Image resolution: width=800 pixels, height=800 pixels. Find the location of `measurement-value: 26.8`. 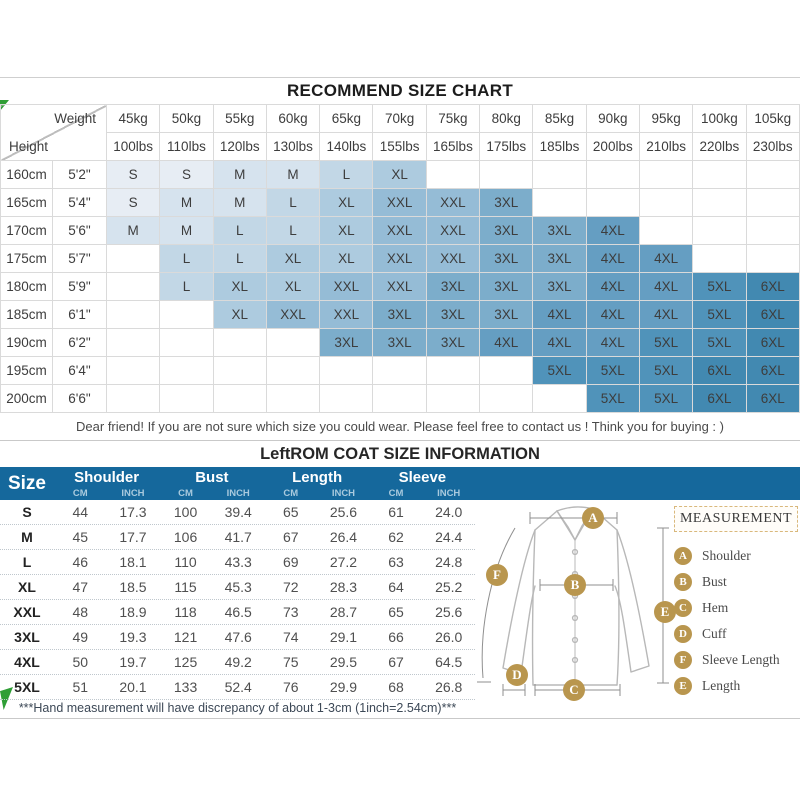

measurement-value: 26.8 is located at coordinates (449, 687).